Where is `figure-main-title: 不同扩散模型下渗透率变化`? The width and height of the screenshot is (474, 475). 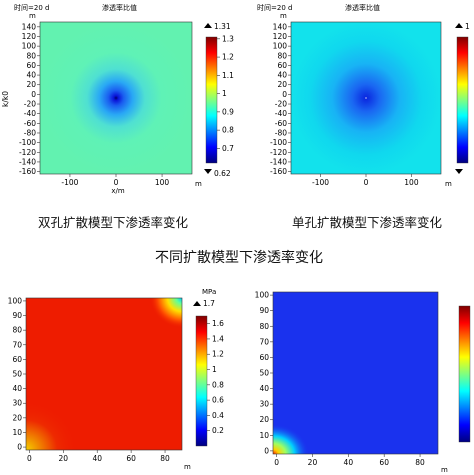 figure-main-title: 不同扩散模型下渗透率变化 is located at coordinates (239, 258).